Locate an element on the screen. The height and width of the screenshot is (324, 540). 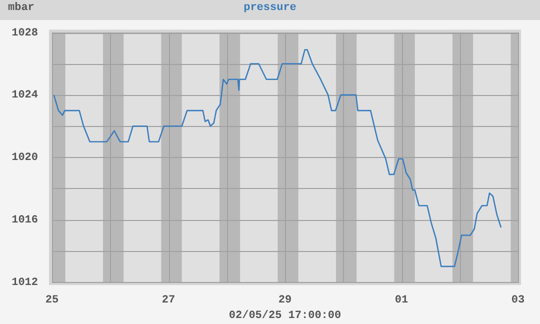
y-tick-label: 1016 is located at coordinates (25, 220).